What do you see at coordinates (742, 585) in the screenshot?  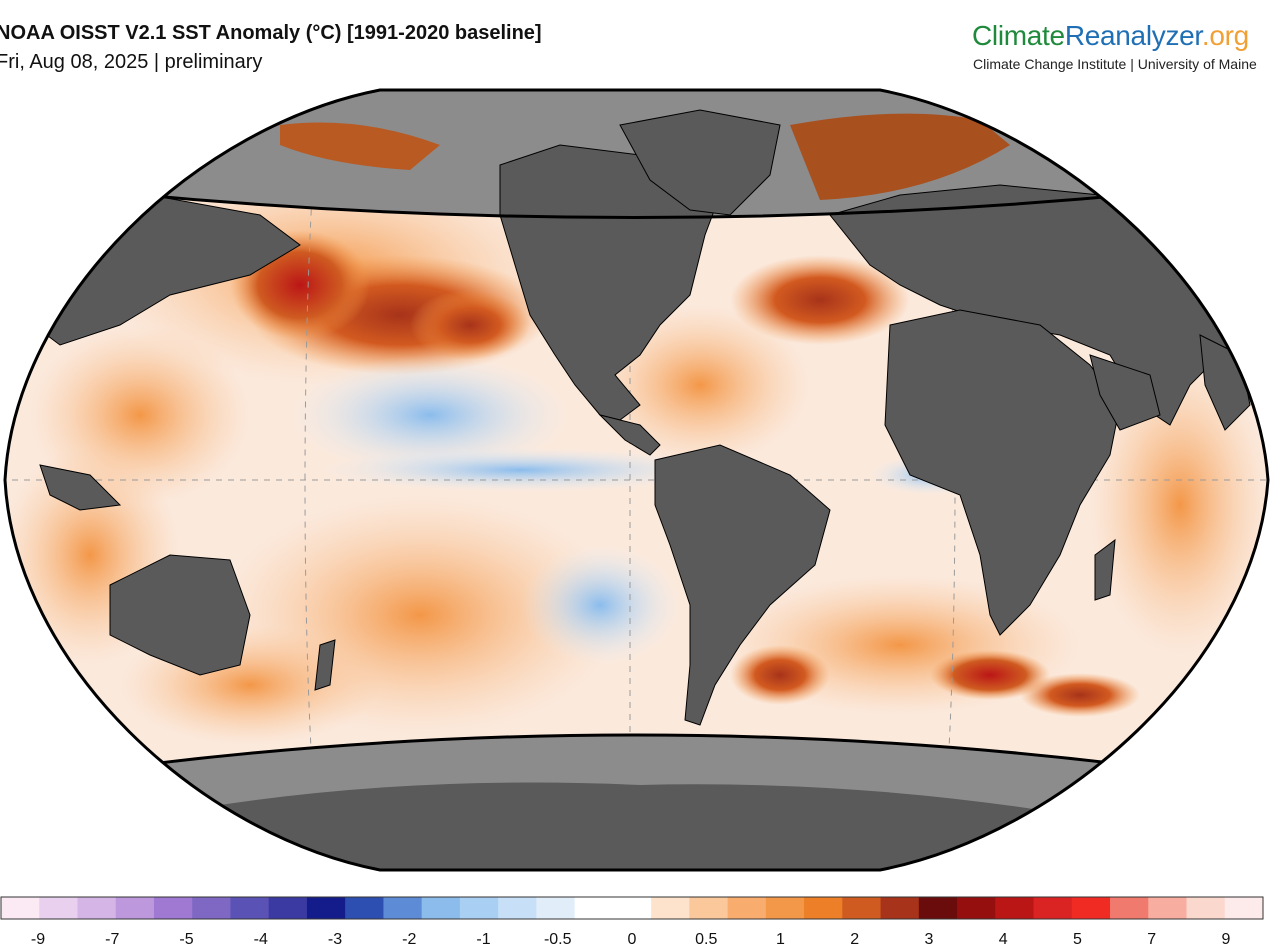 I see `south-america` at bounding box center [742, 585].